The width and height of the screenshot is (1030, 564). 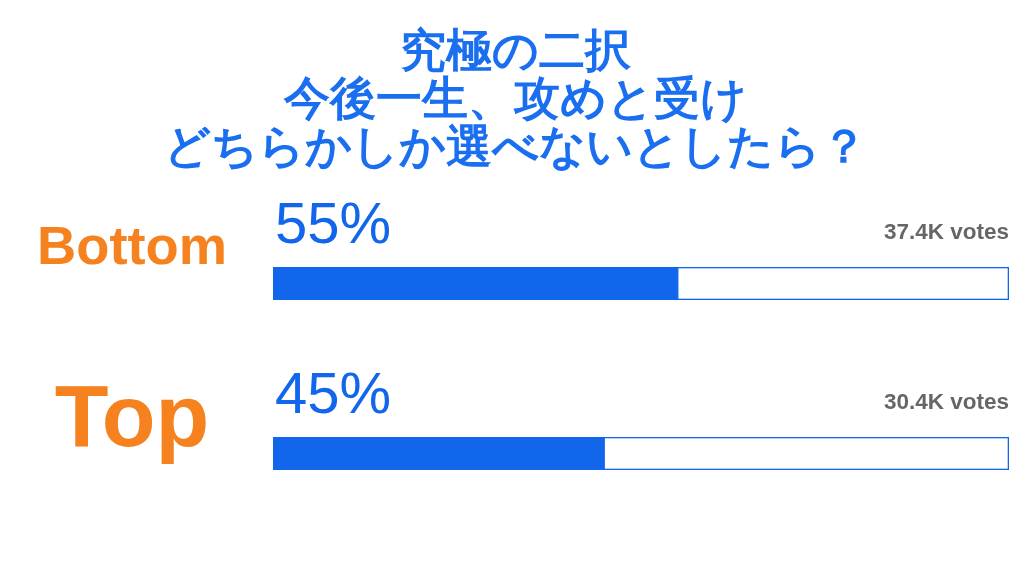 What do you see at coordinates (946, 401) in the screenshot?
I see `annotation: 30.4K votes` at bounding box center [946, 401].